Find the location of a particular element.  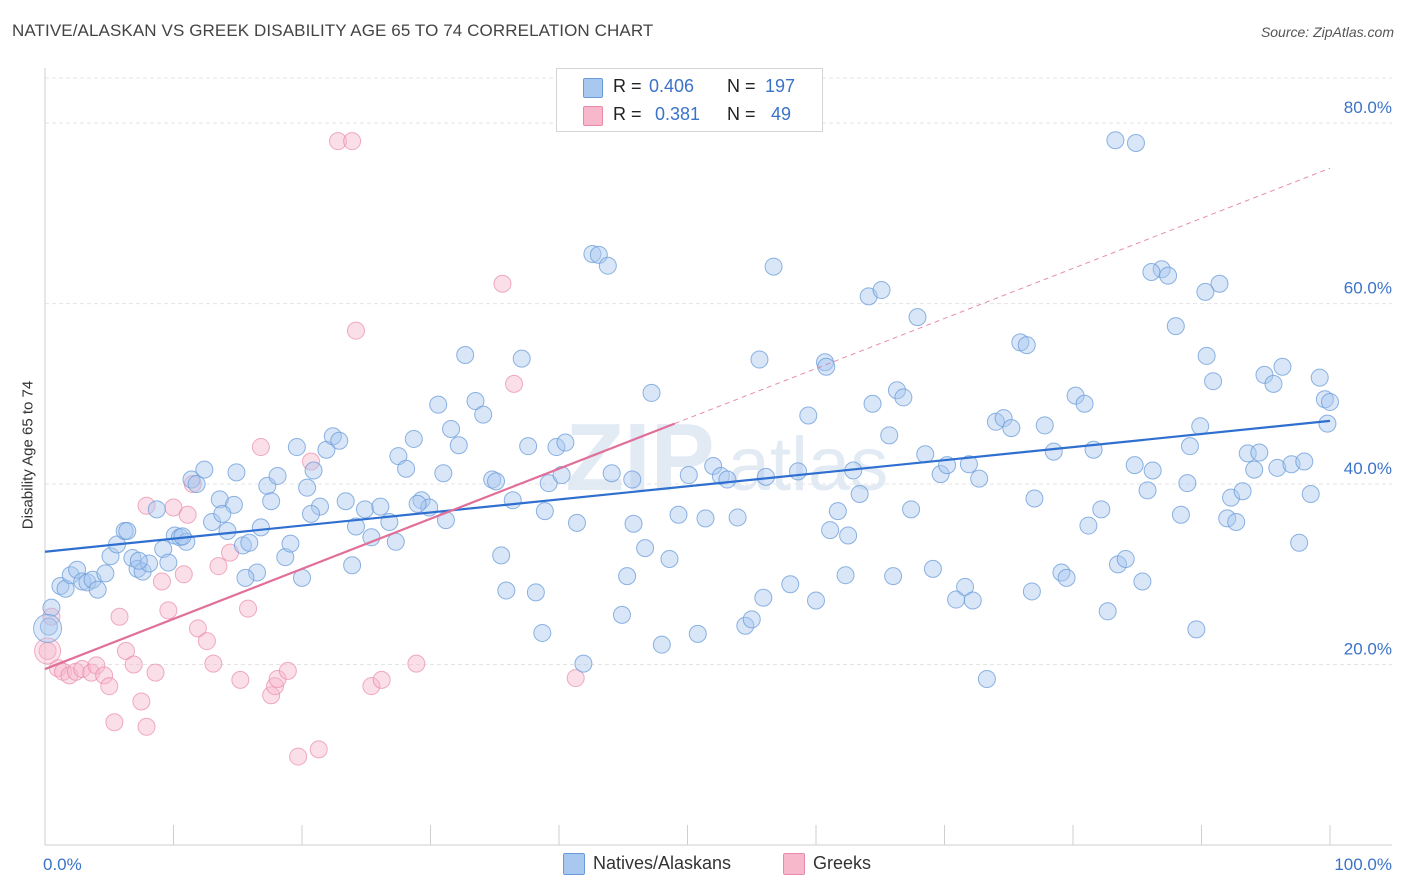

legend-n-value: 49 is located at coordinates (781, 114).